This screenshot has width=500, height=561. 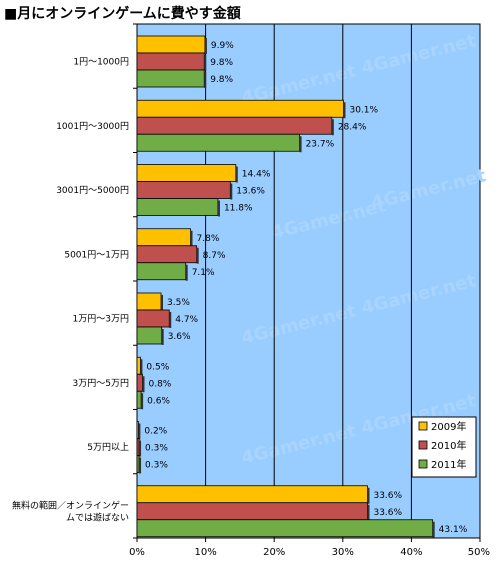 I want to click on data-label: 13.6%, so click(x=250, y=192).